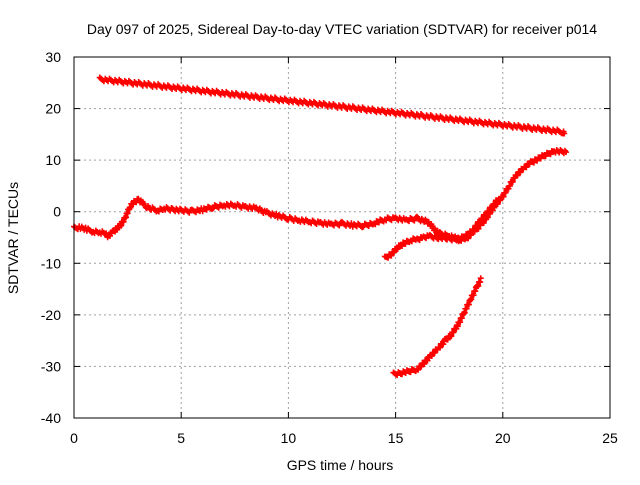 This screenshot has height=485, width=640. What do you see at coordinates (610, 438) in the screenshot?
I see `x-tick-label: 25` at bounding box center [610, 438].